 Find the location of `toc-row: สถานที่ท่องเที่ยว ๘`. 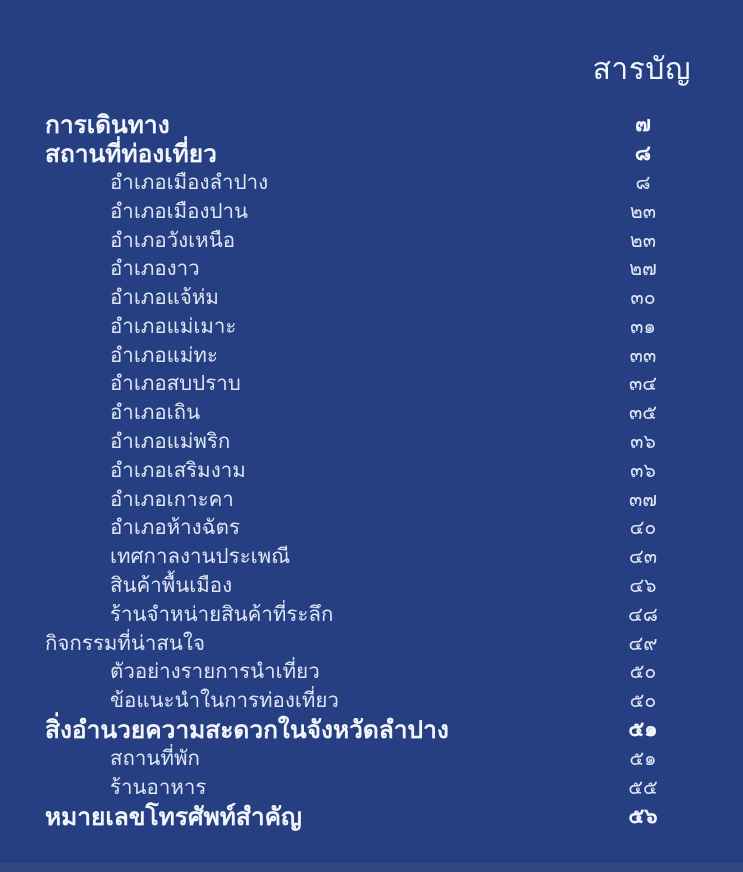

toc-row: สถานที่ท่องเที่ยว ๘ is located at coordinates (371, 153).